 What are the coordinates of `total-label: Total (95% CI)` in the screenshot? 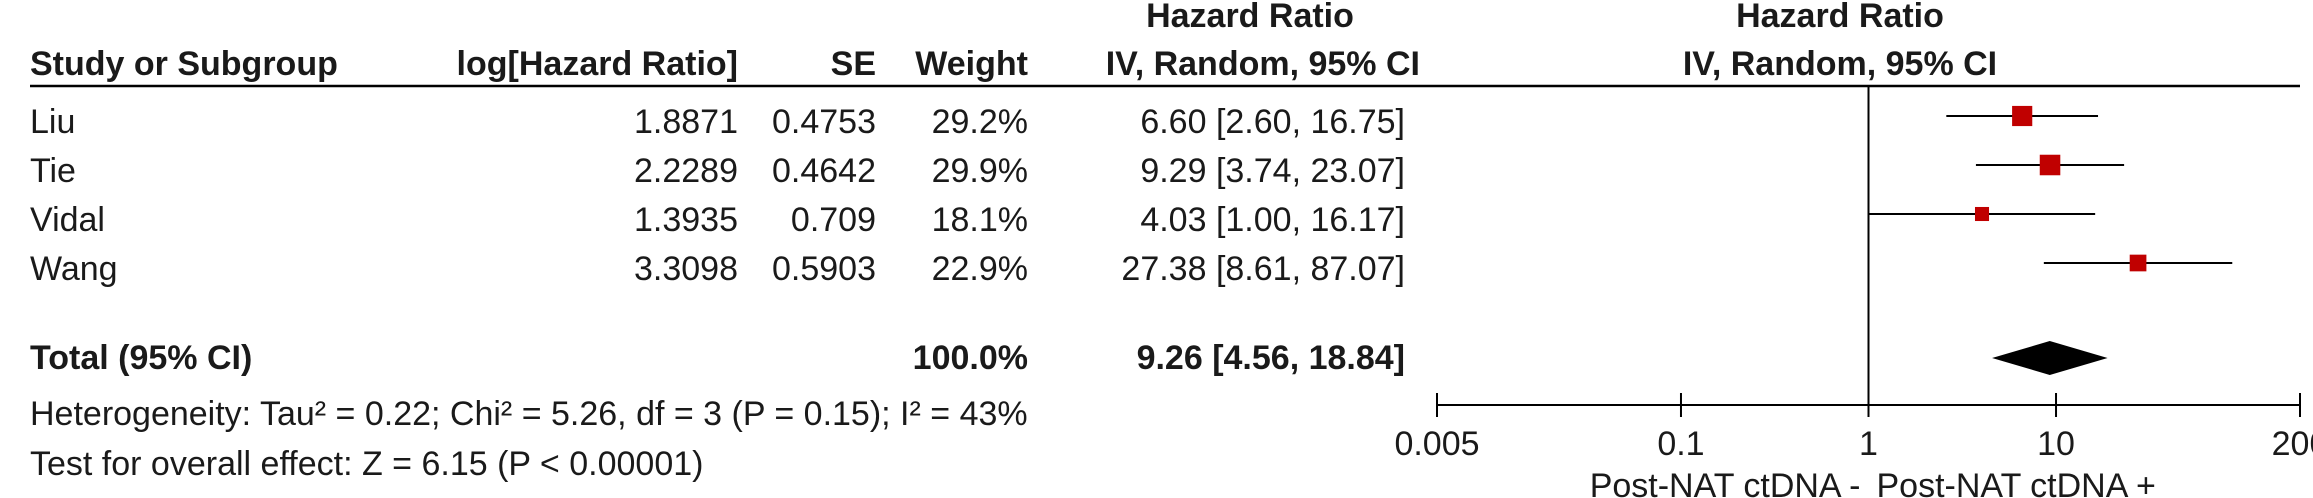 It's located at (141, 358).